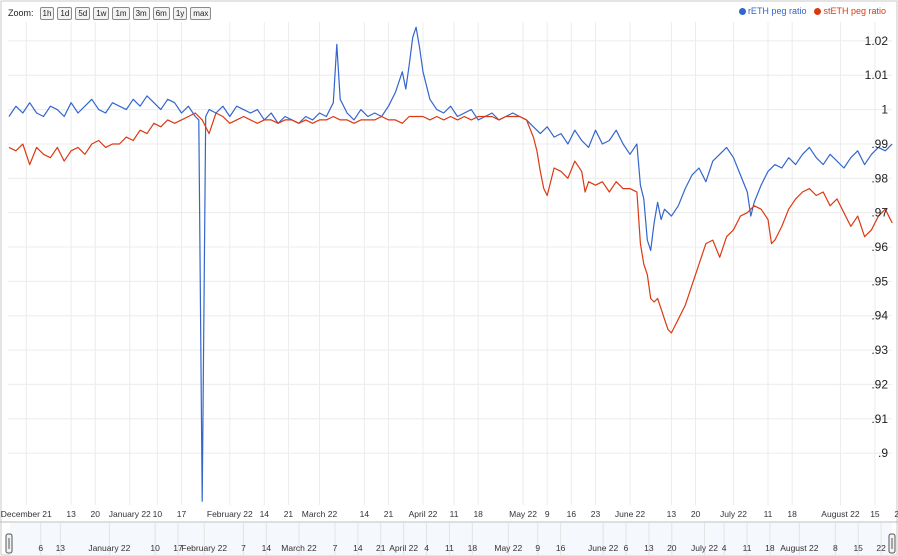  Describe the element at coordinates (158, 514) in the screenshot. I see `x-tick-label: 10` at that location.